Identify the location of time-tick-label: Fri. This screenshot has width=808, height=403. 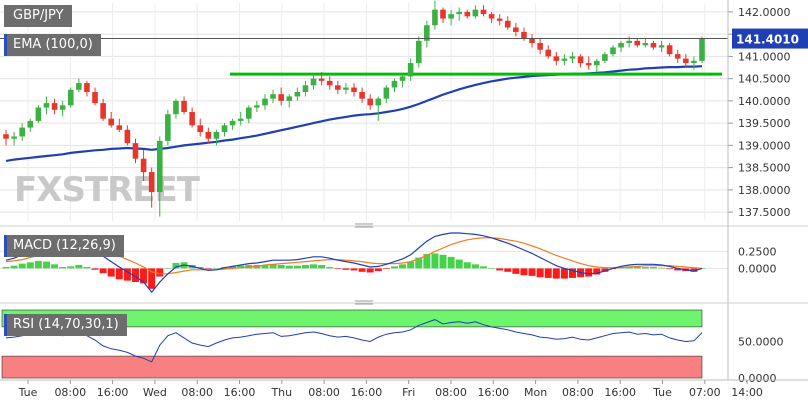
(408, 392).